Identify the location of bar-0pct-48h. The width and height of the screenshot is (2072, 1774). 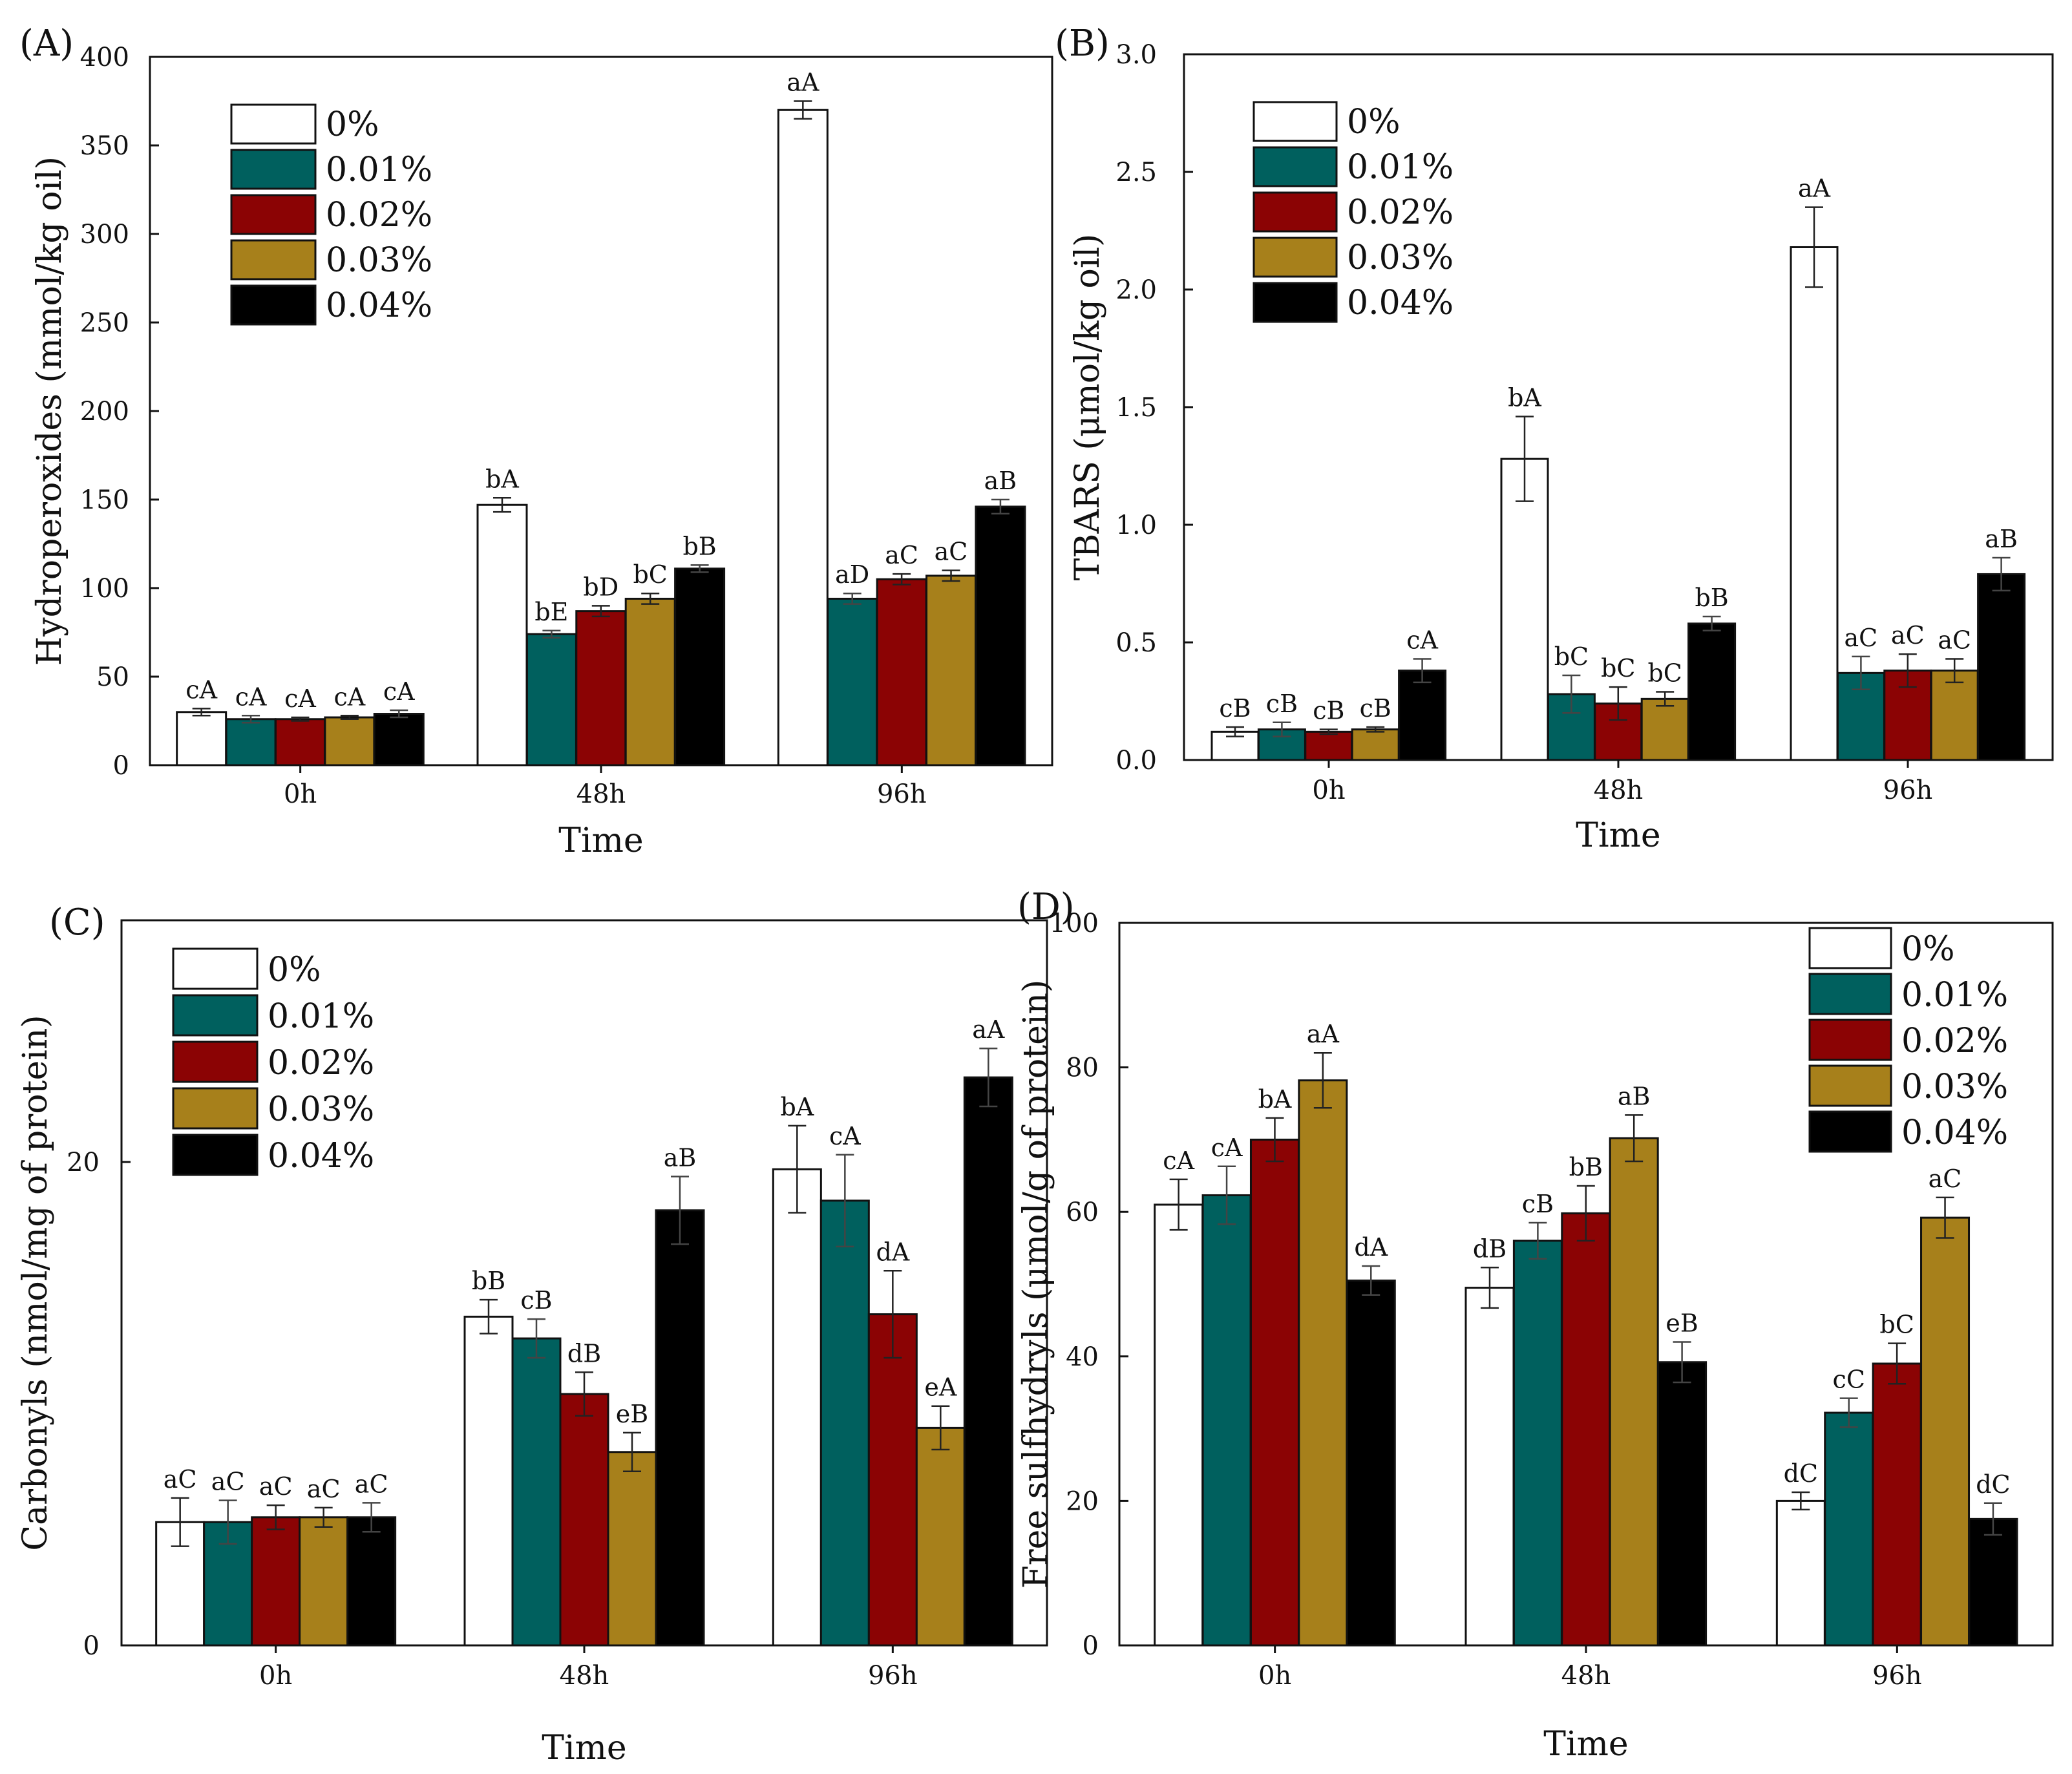
(1524, 609).